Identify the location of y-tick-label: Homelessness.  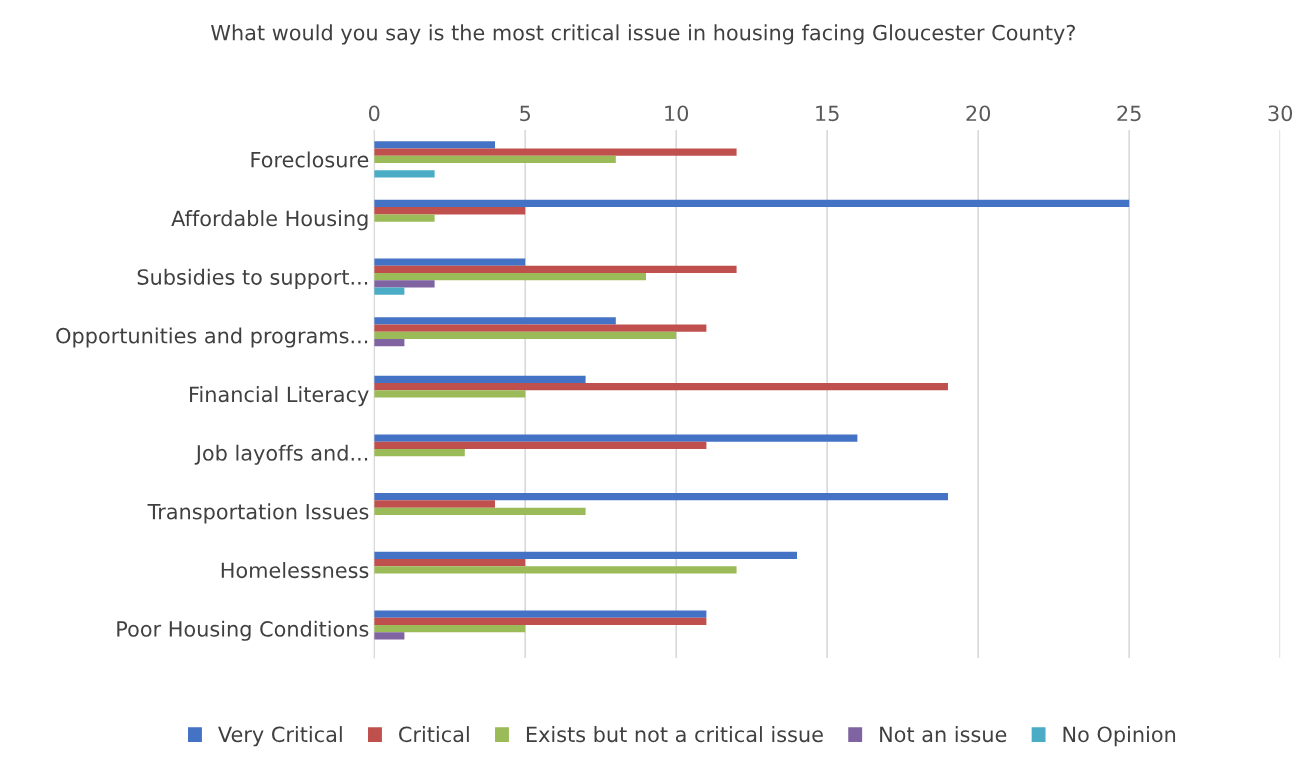
(295, 570).